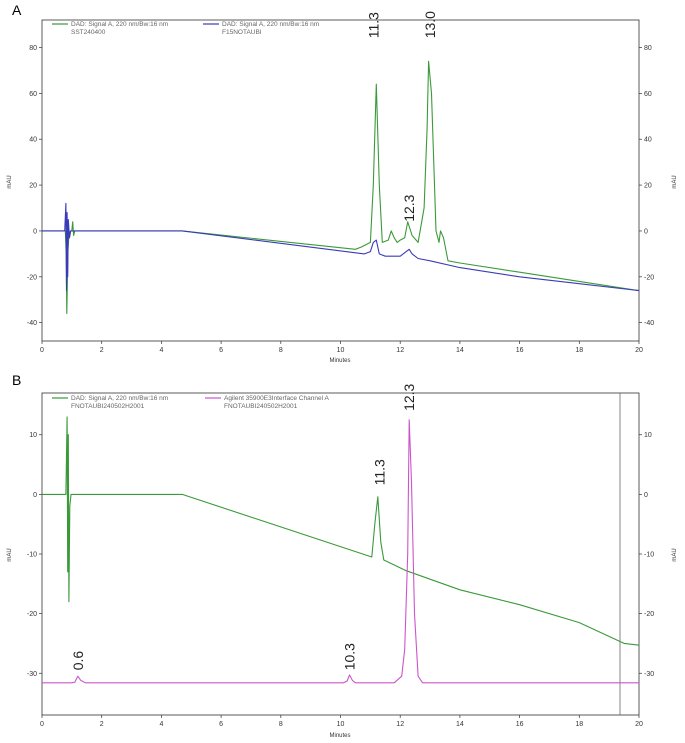  What do you see at coordinates (649, 323) in the screenshot?
I see `panel-a-y2-tick-label: -40` at bounding box center [649, 323].